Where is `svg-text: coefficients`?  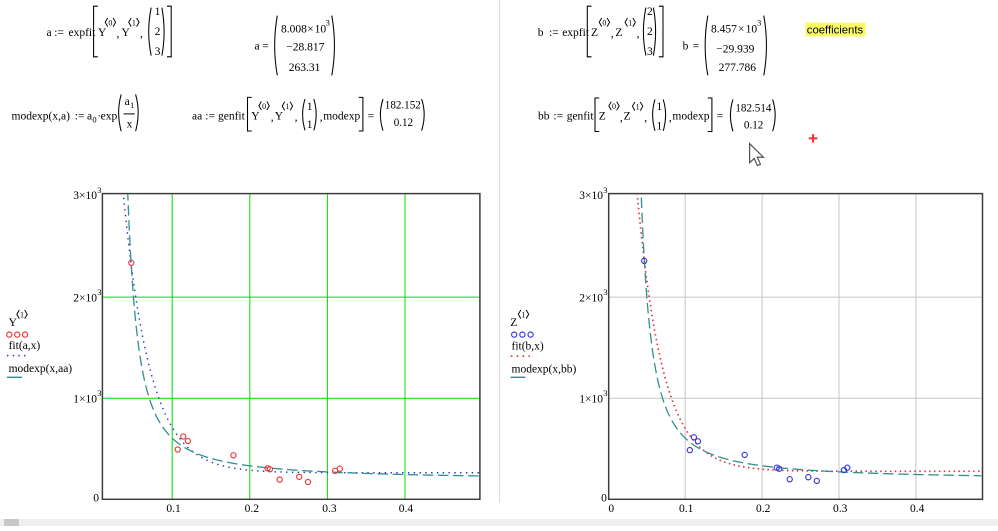
svg-text: coefficients is located at coordinates (835, 31).